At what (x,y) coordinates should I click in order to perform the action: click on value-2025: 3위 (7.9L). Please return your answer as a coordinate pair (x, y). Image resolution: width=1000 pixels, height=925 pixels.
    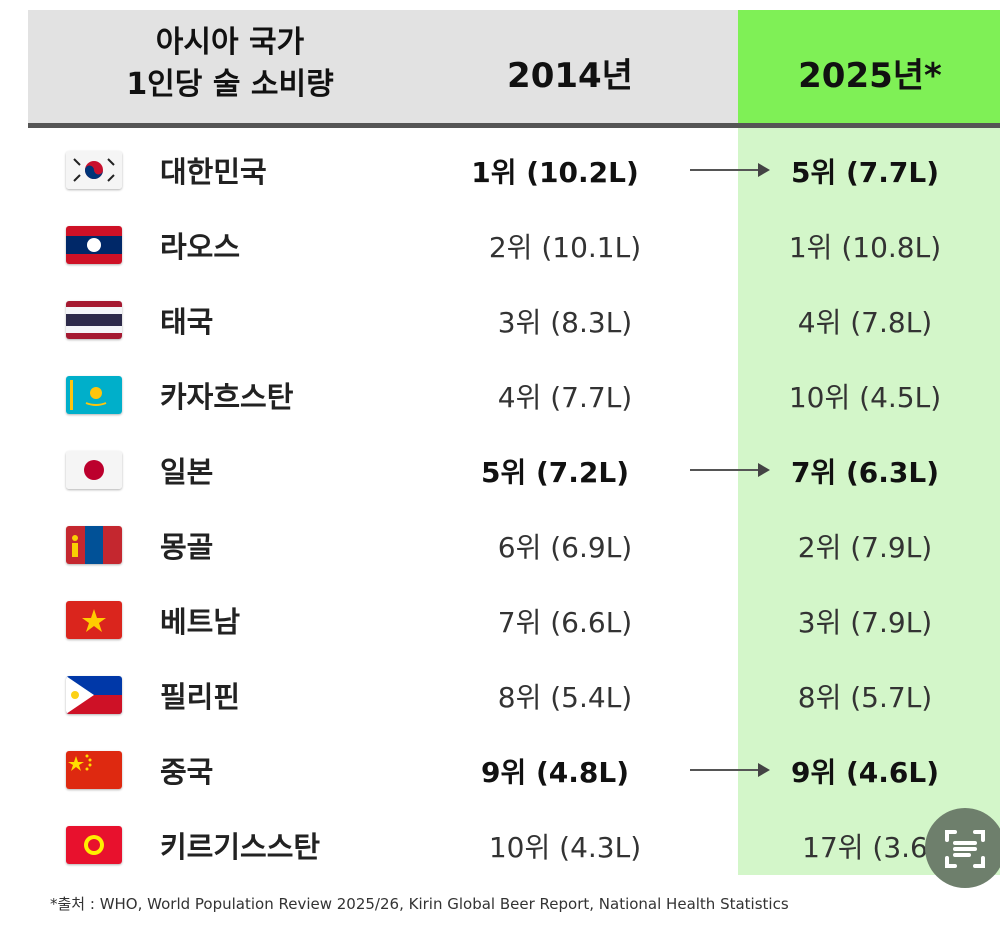
    Looking at the image, I should click on (865, 622).